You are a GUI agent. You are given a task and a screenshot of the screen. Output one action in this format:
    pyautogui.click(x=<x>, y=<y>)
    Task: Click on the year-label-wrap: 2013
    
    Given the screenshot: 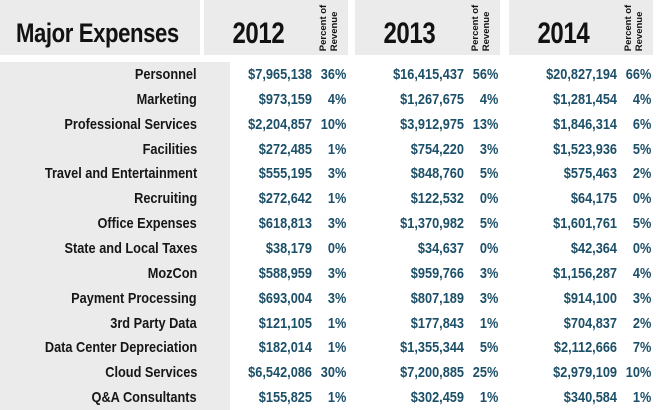 What is the action you would take?
    pyautogui.click(x=409, y=27)
    